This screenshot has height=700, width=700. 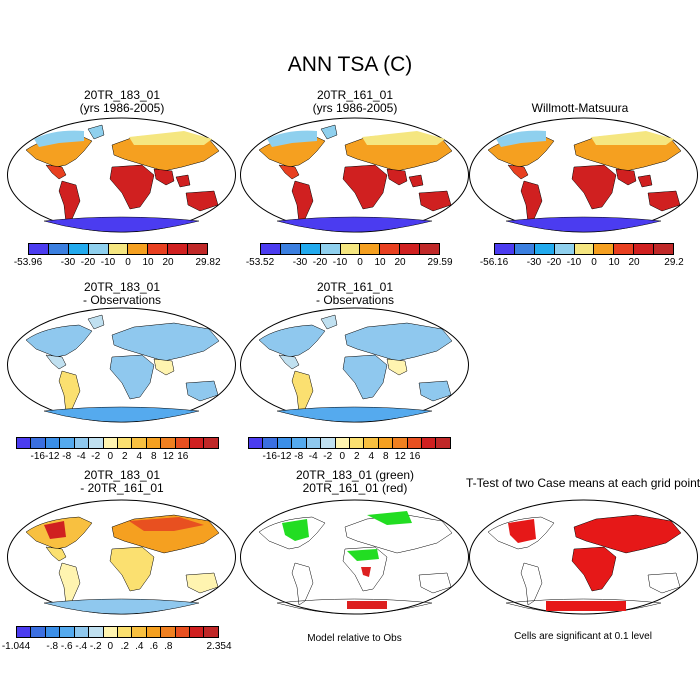 What do you see at coordinates (219, 646) in the screenshot?
I see `colorbar-tick-label: 2.354` at bounding box center [219, 646].